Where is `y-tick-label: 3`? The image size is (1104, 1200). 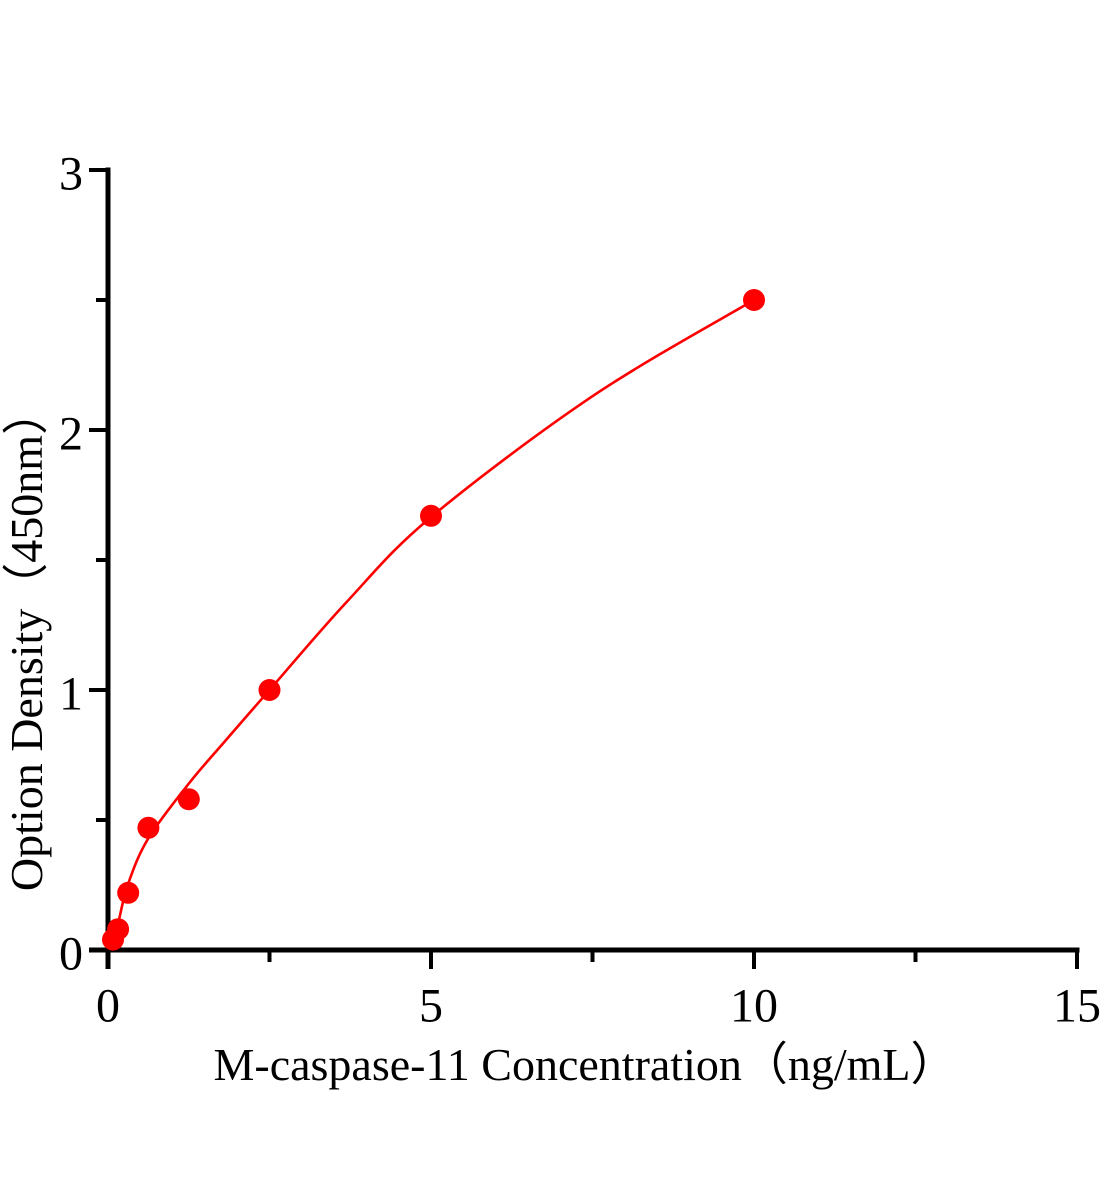
y-tick-label: 3 is located at coordinates (71, 174).